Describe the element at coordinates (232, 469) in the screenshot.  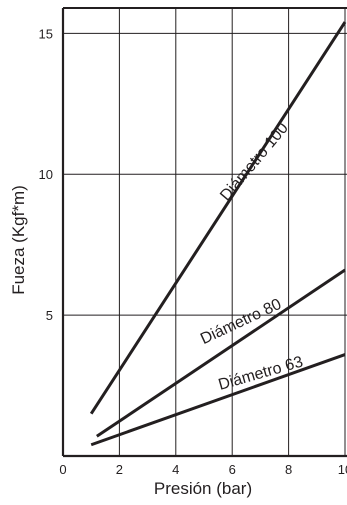
I see `x-tick-label-6: 6` at that location.